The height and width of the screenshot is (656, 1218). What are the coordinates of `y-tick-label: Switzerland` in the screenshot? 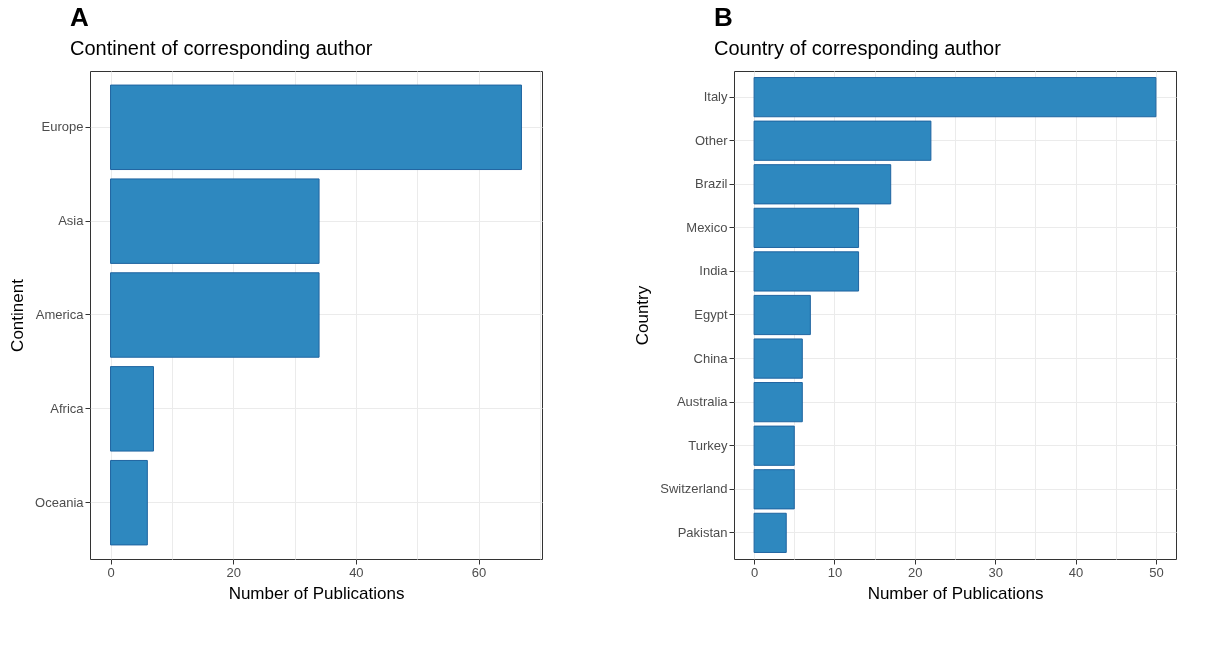 It's located at (694, 489).